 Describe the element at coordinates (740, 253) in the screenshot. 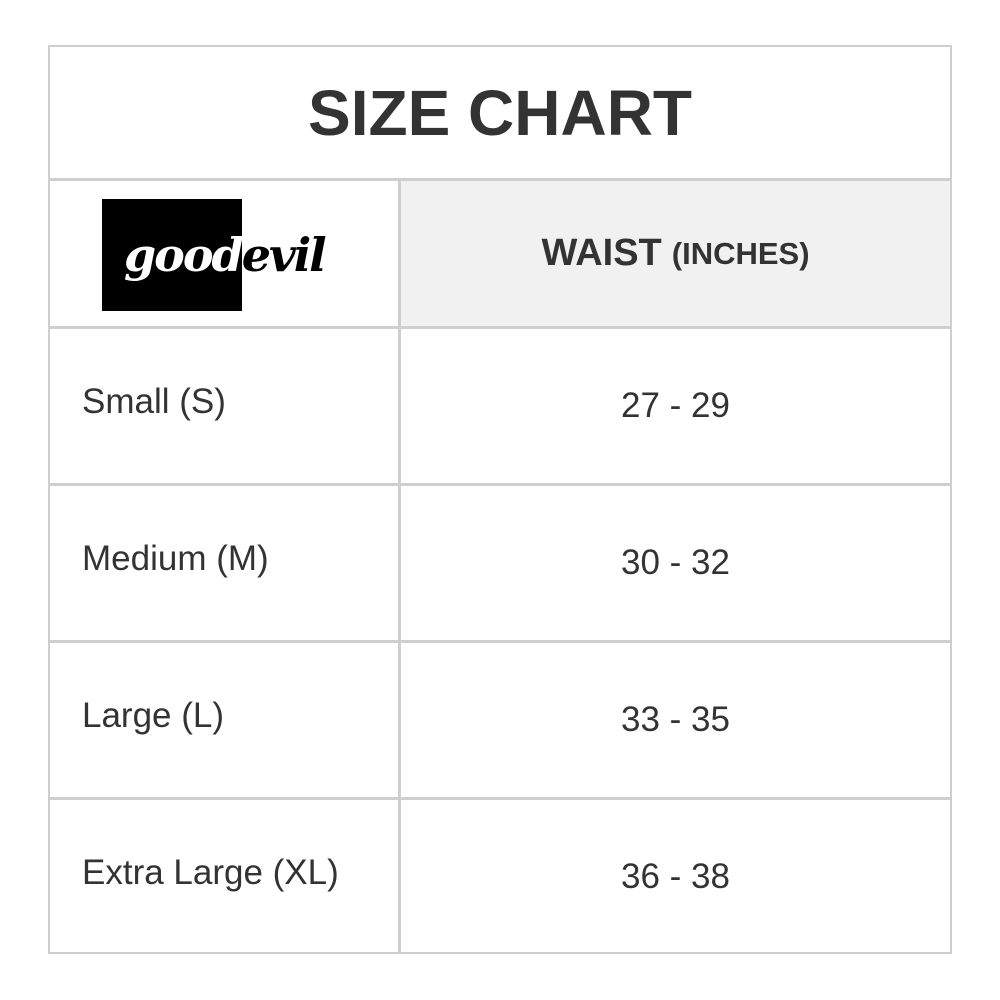

I see `unit-label: (INCHES)` at that location.